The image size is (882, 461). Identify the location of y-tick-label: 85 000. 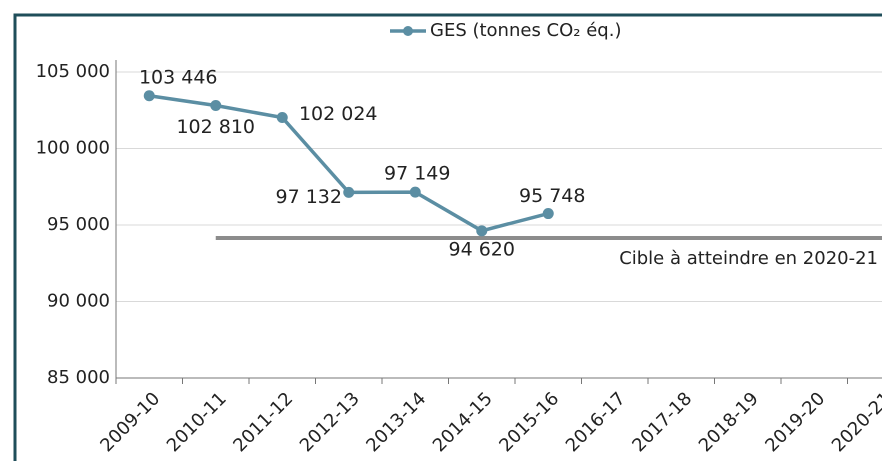
(78, 377).